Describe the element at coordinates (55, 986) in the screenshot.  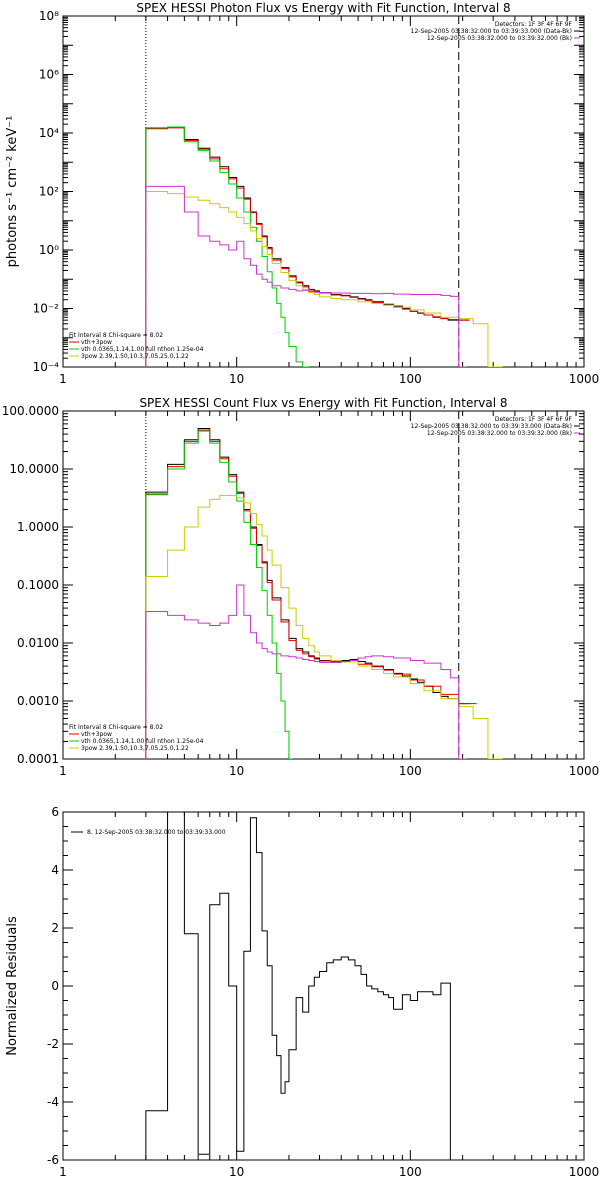
I see `y-tick-label: 0` at that location.